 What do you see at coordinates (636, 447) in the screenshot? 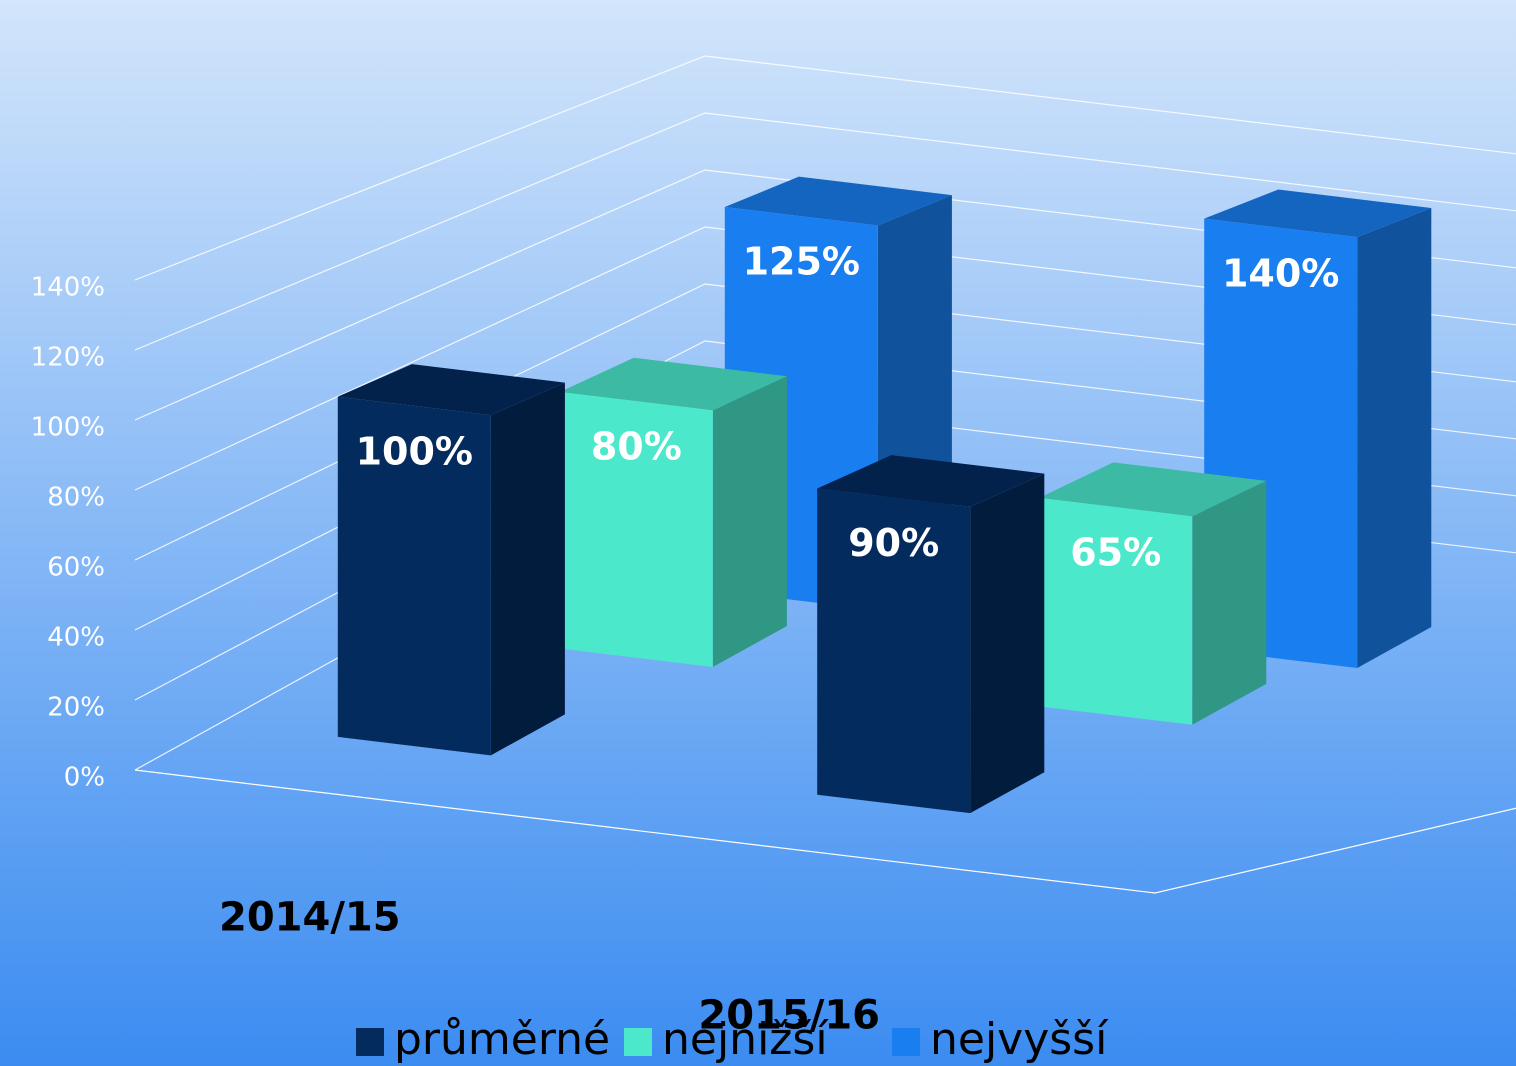
I see `value-label: 80%` at bounding box center [636, 447].